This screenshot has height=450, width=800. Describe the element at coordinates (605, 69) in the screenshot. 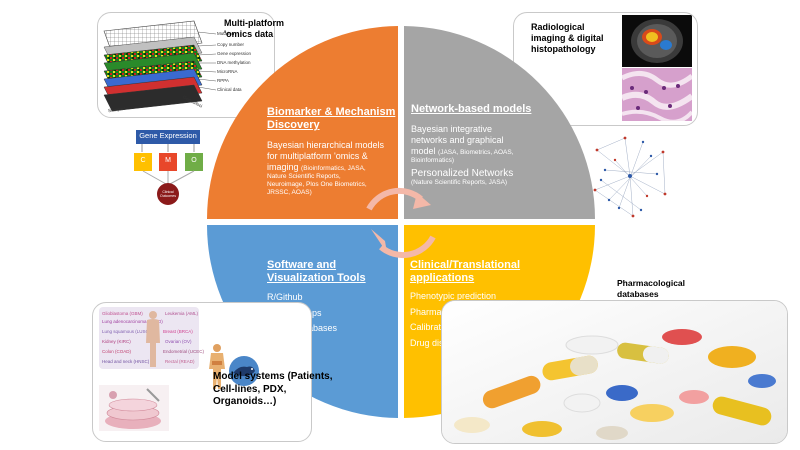

I see `radiology-panel` at that location.